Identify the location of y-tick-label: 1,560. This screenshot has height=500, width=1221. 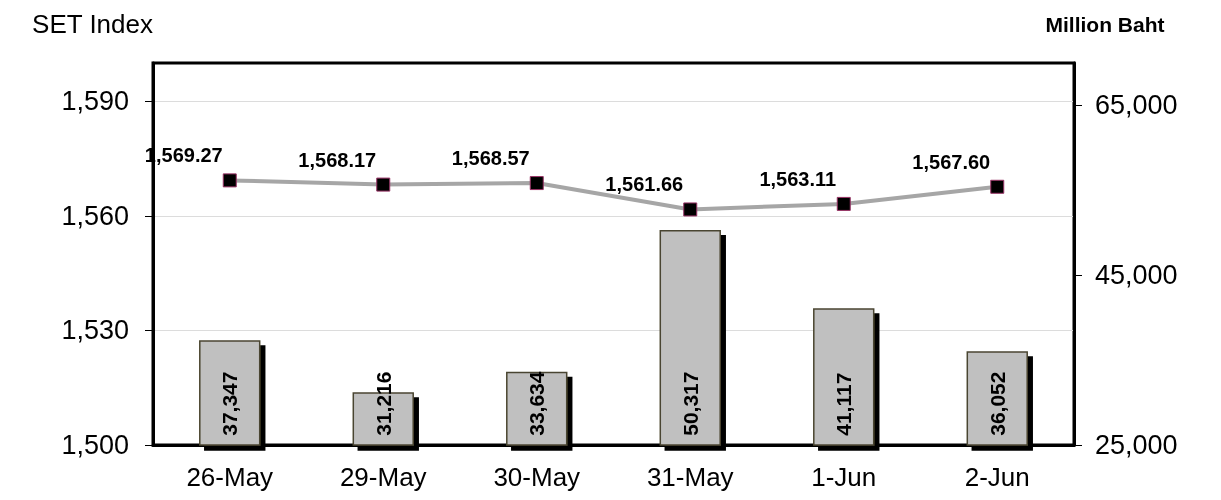
(95, 215).